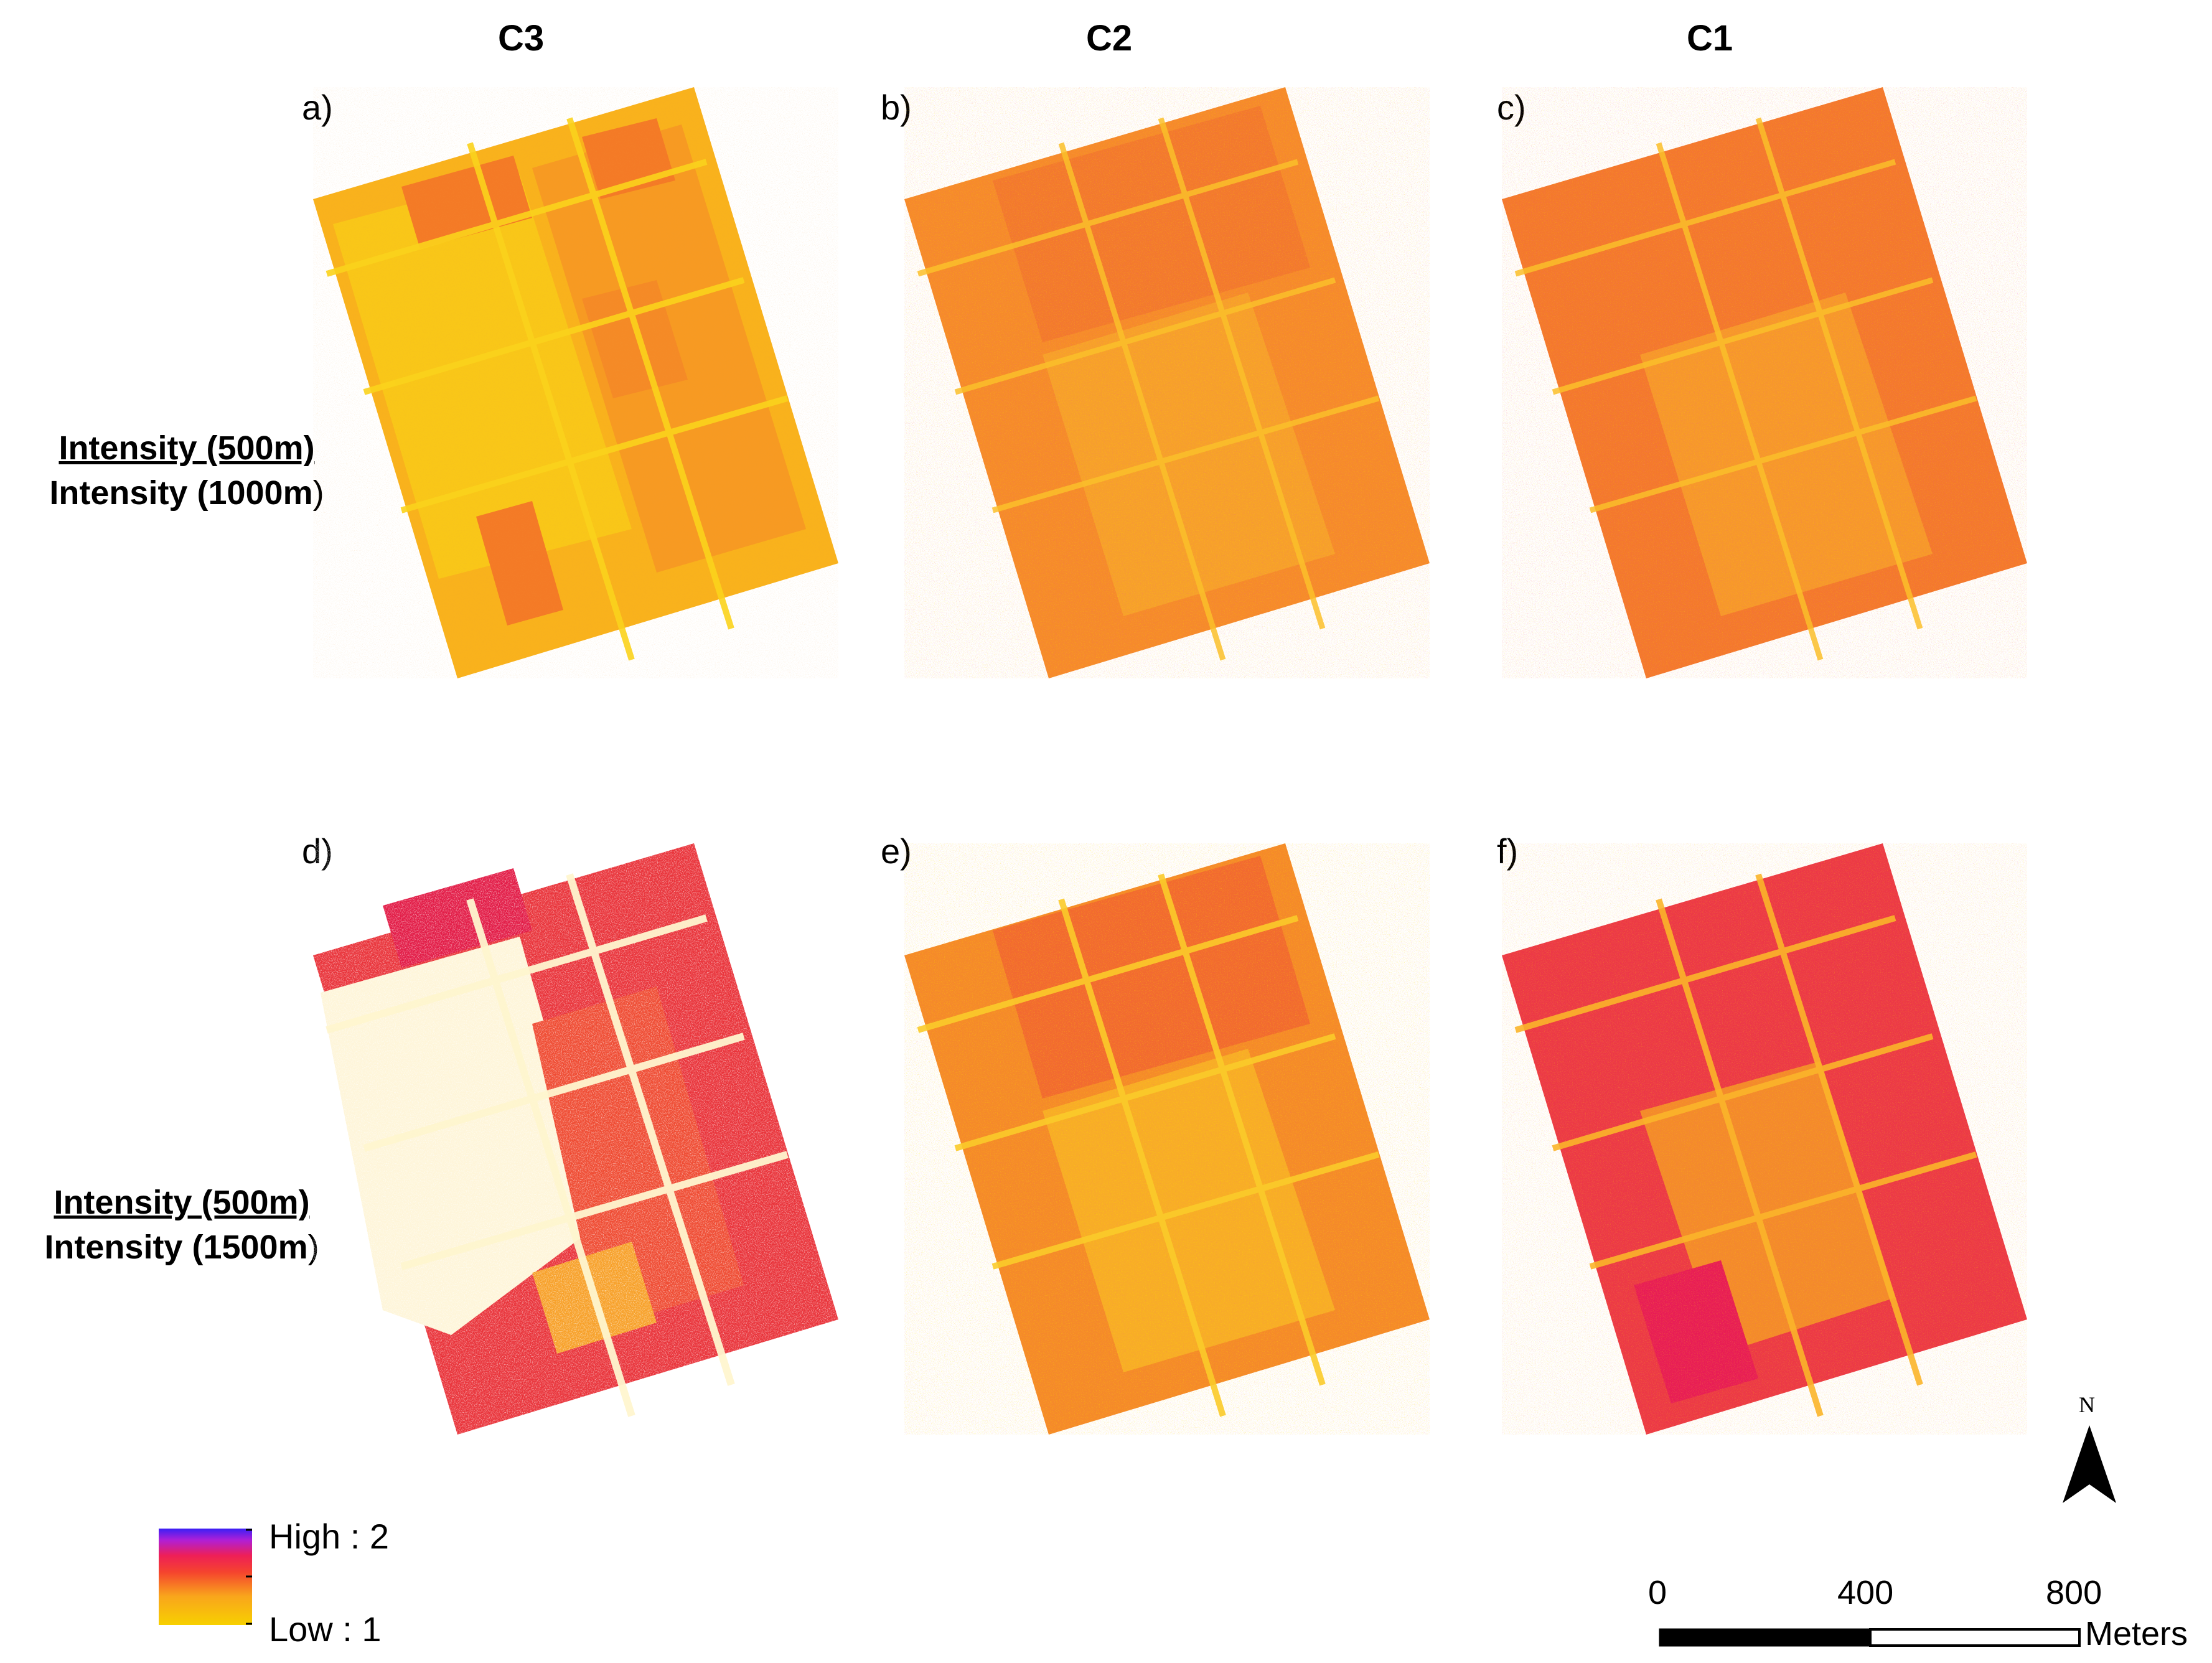  What do you see at coordinates (2074, 1592) in the screenshot?
I see `scale-tick-800: 800` at bounding box center [2074, 1592].